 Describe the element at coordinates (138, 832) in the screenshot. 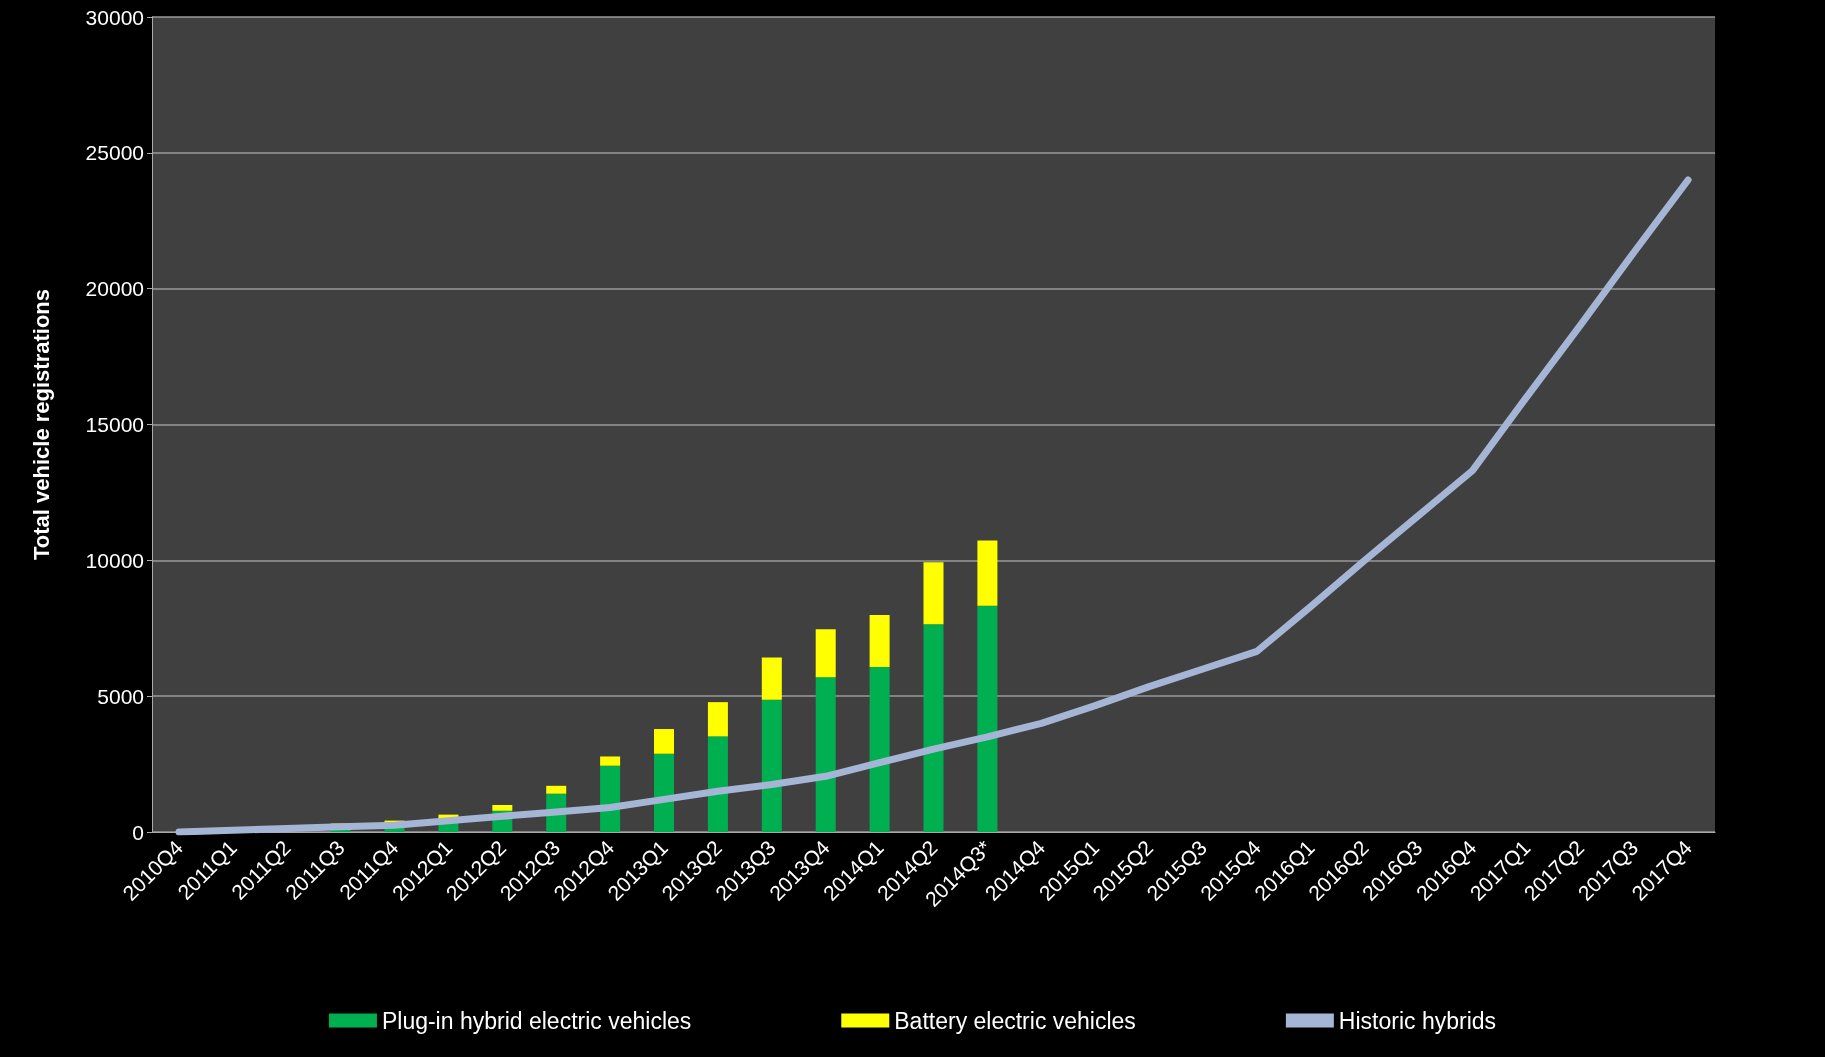

I see `y-tick-label: 0` at that location.